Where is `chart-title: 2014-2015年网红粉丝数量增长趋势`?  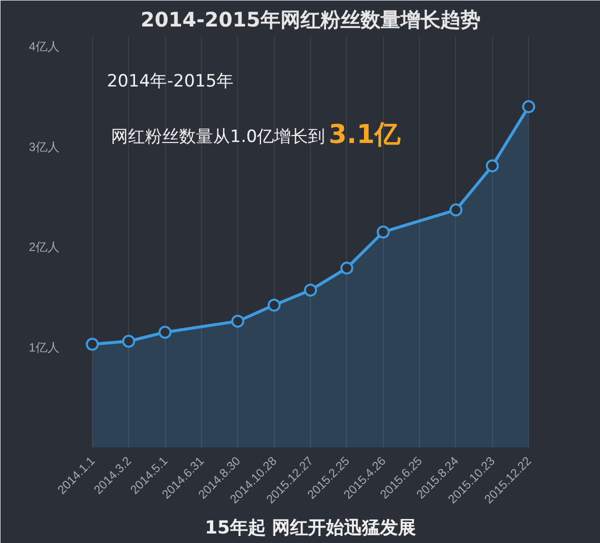 chart-title: 2014-2015年网红粉丝数量增长趋势 is located at coordinates (310, 20).